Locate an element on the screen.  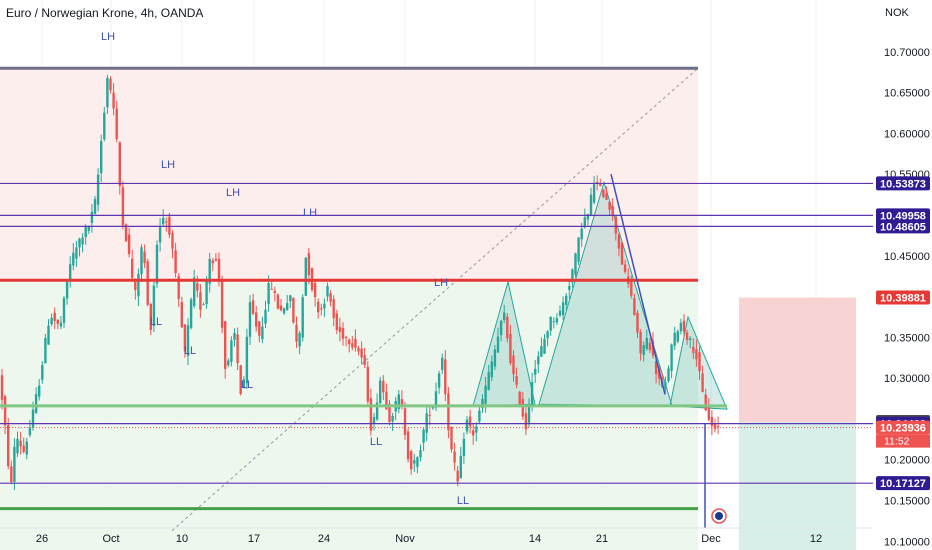
x-tick-8: Dec is located at coordinates (711, 539).